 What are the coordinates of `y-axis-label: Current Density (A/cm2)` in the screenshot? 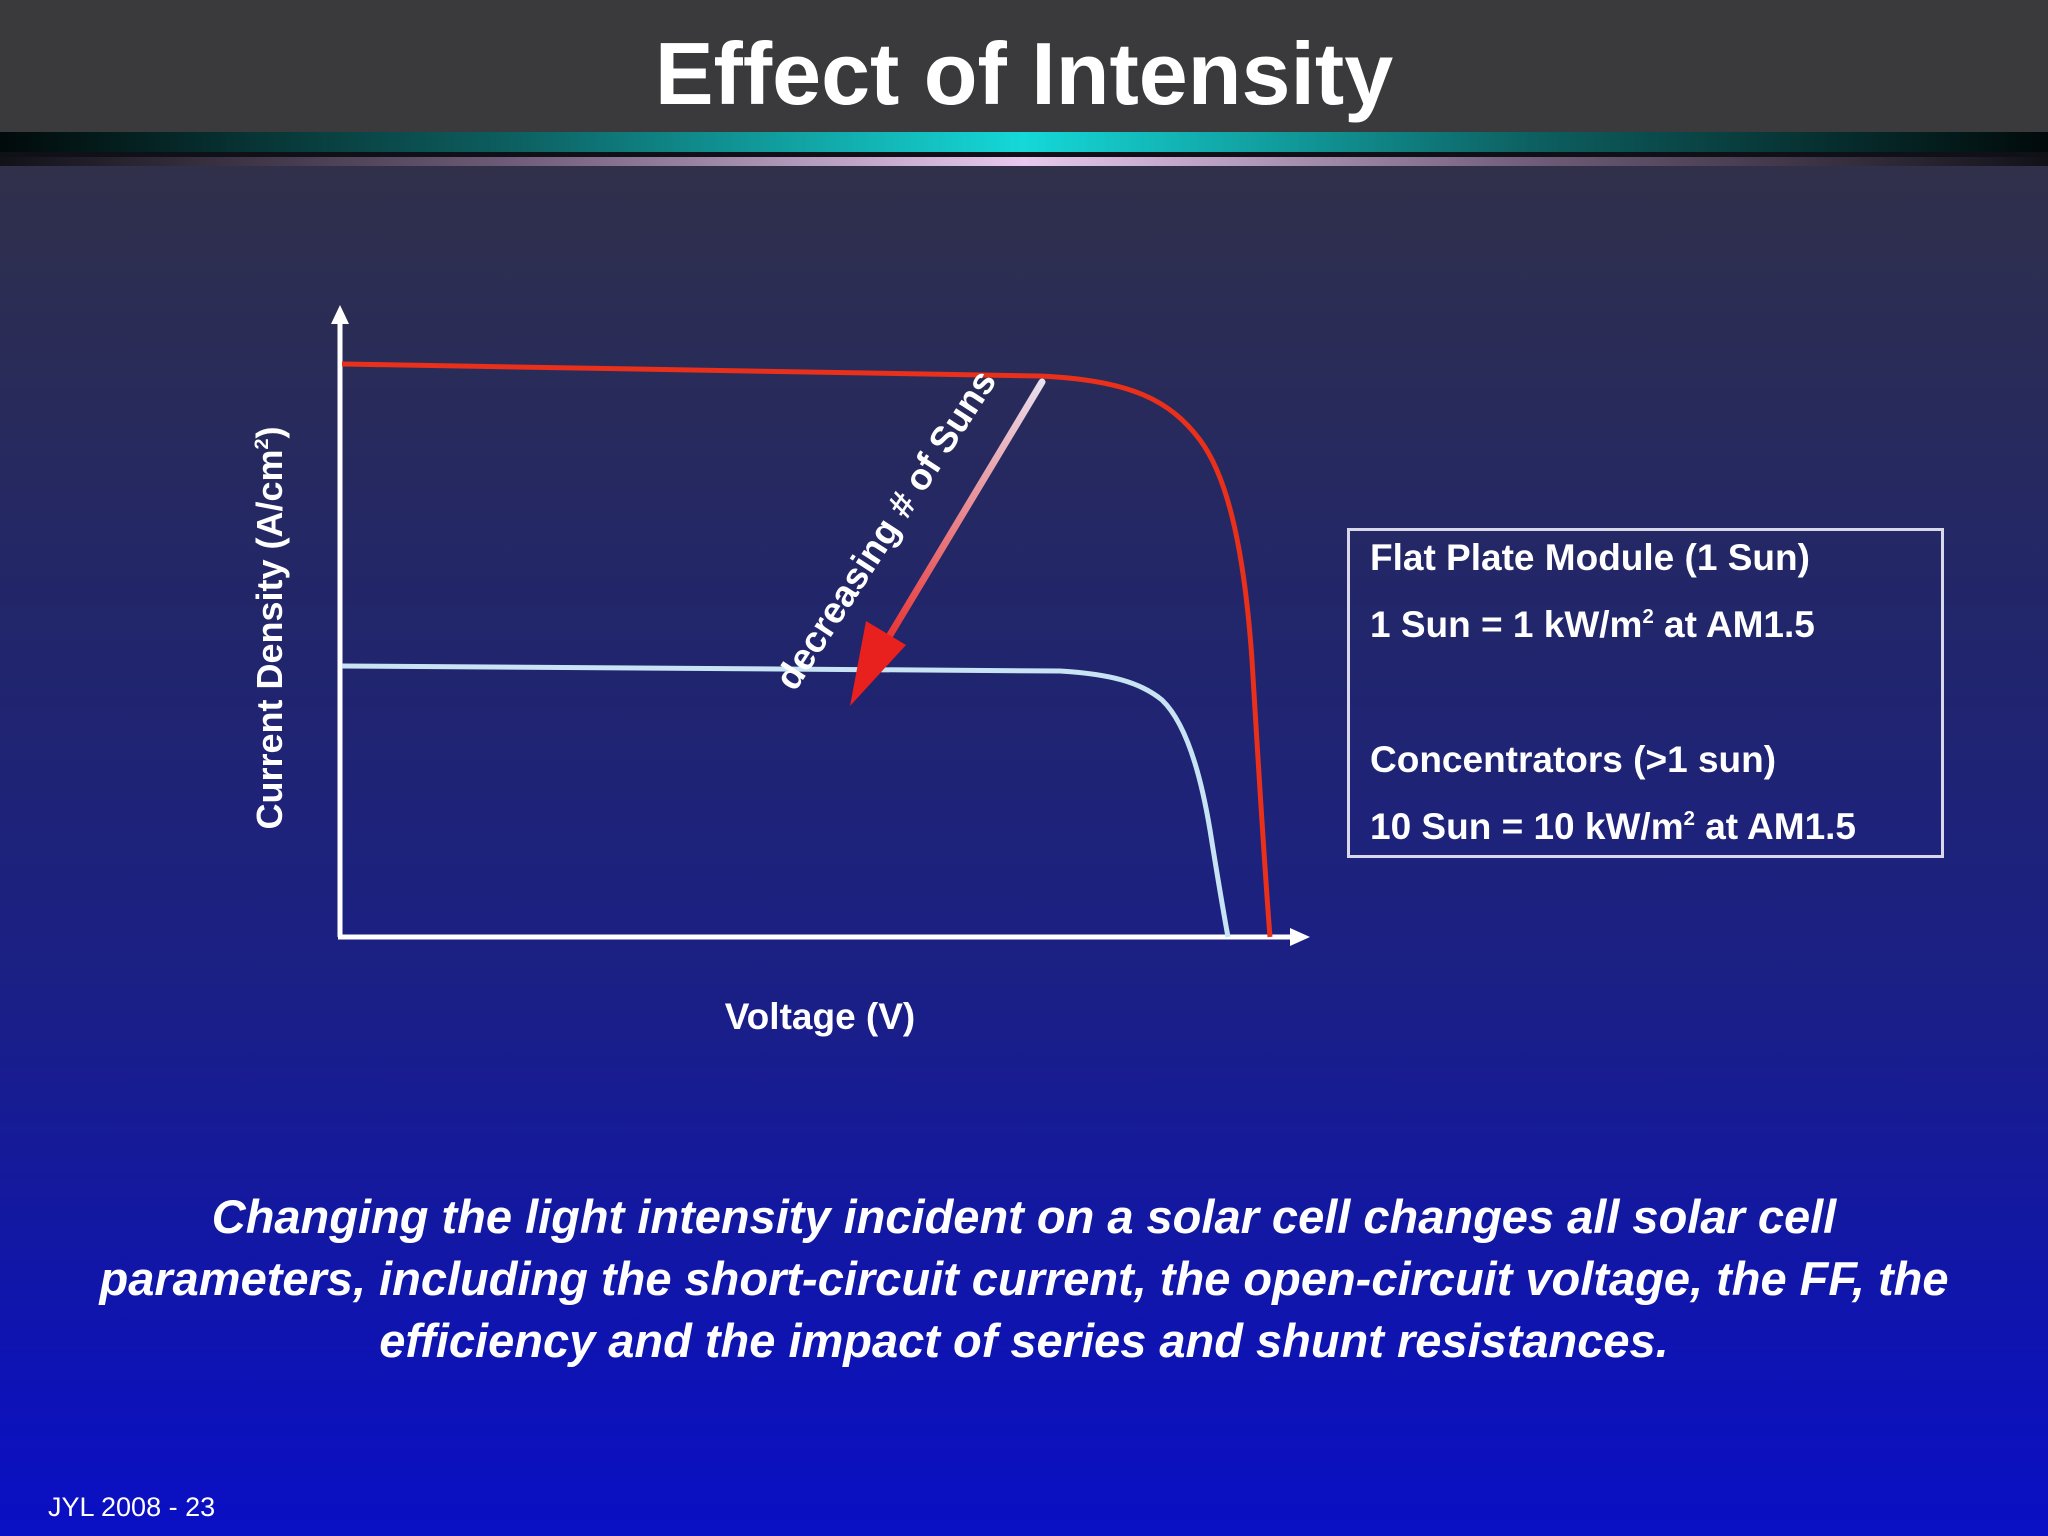 It's located at (269, 628).